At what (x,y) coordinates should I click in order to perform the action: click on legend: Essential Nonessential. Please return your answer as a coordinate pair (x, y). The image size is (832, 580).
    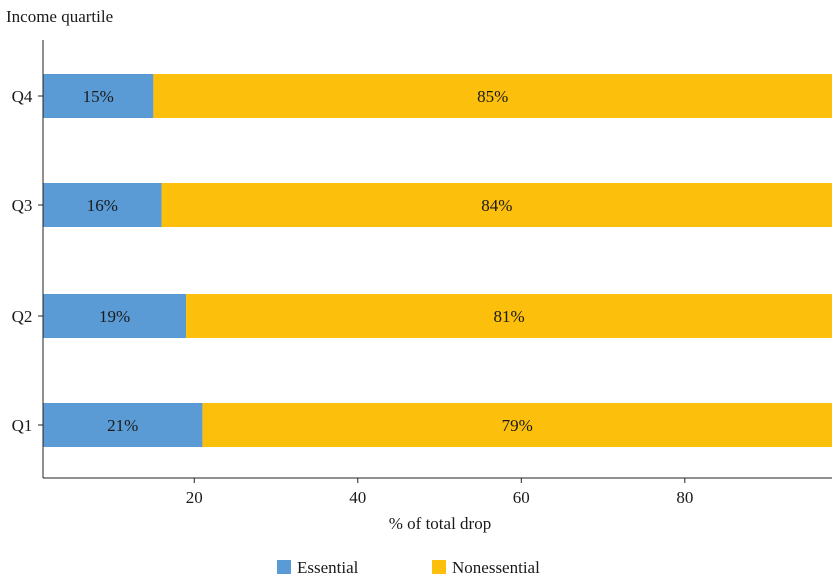
    Looking at the image, I should click on (408, 567).